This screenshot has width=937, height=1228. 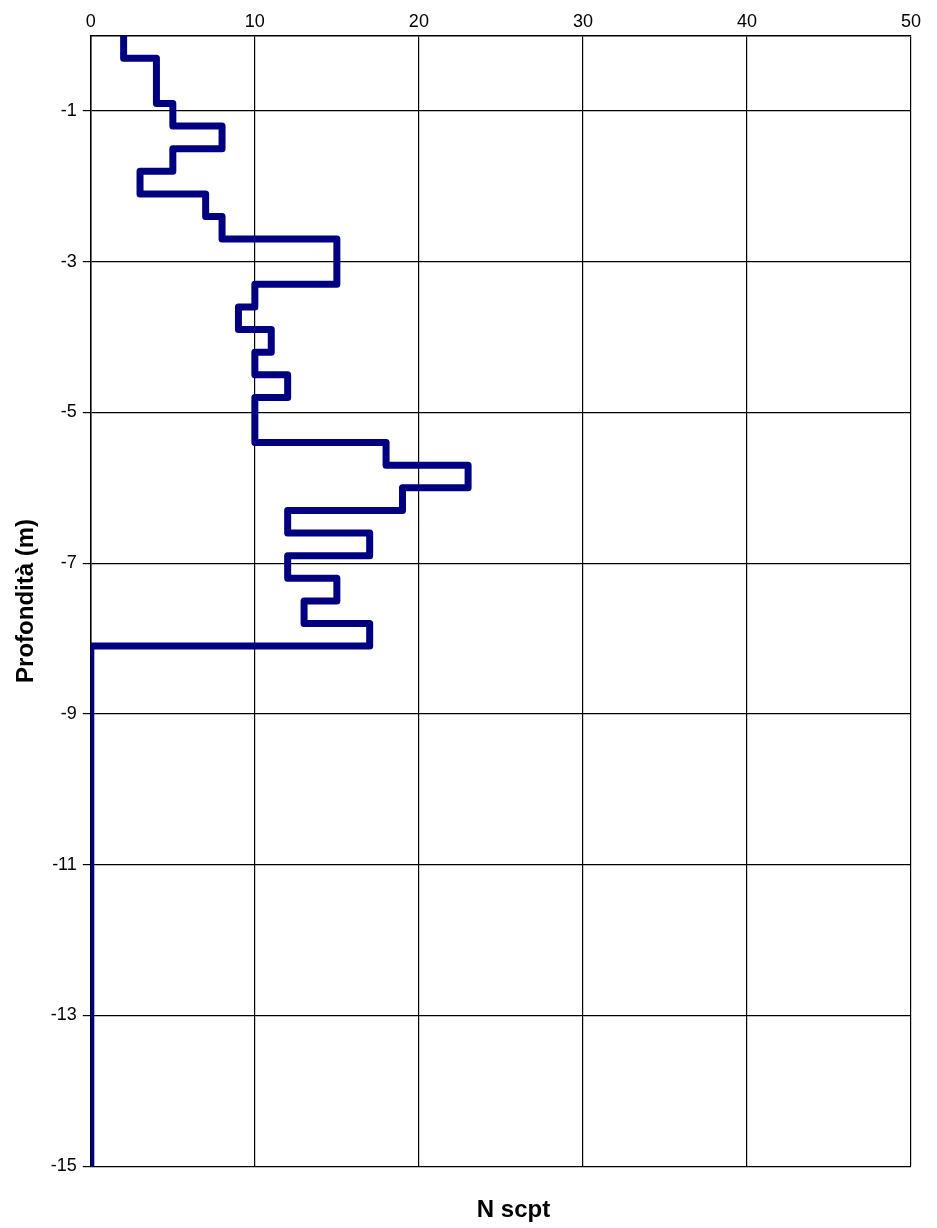 What do you see at coordinates (63, 1014) in the screenshot?
I see `y-tick-label: -13` at bounding box center [63, 1014].